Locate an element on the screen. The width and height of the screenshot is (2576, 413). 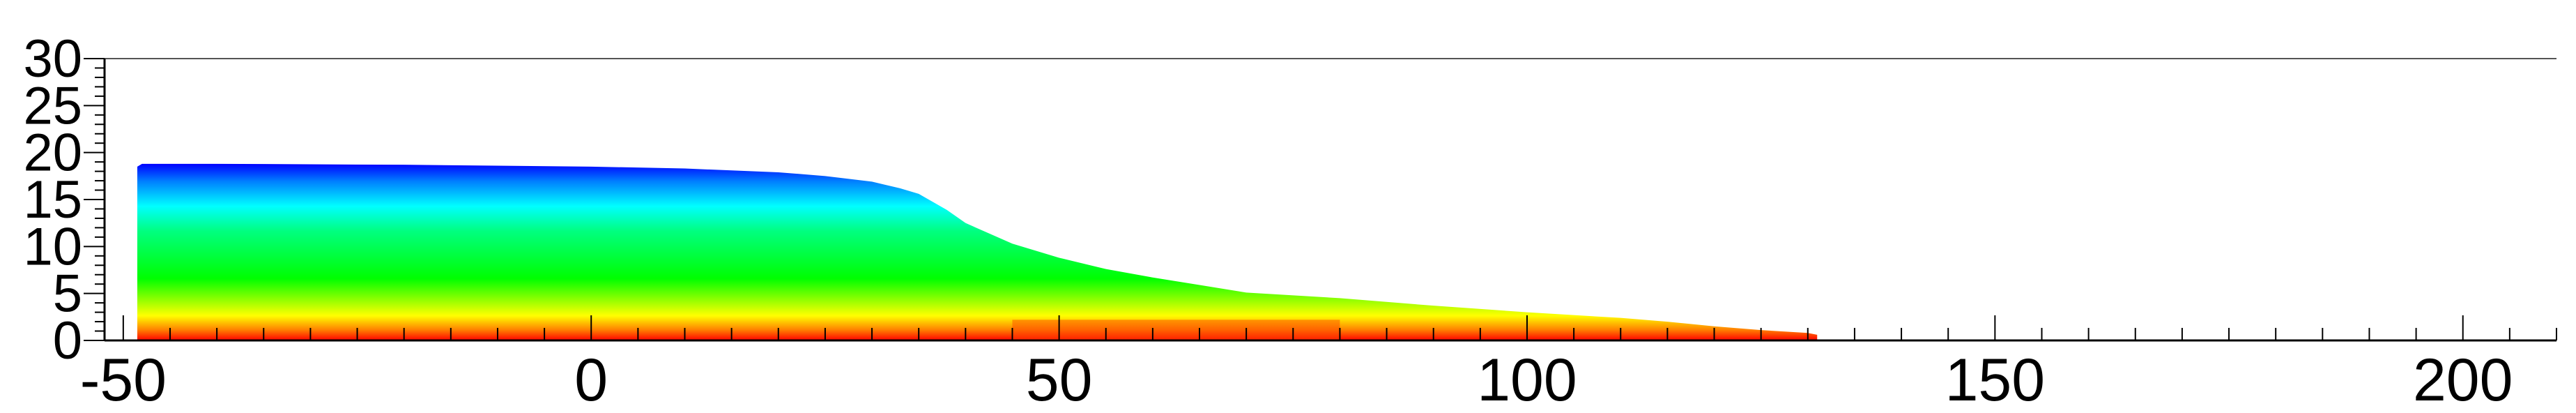
y-tick-label: 15 is located at coordinates (52, 200).